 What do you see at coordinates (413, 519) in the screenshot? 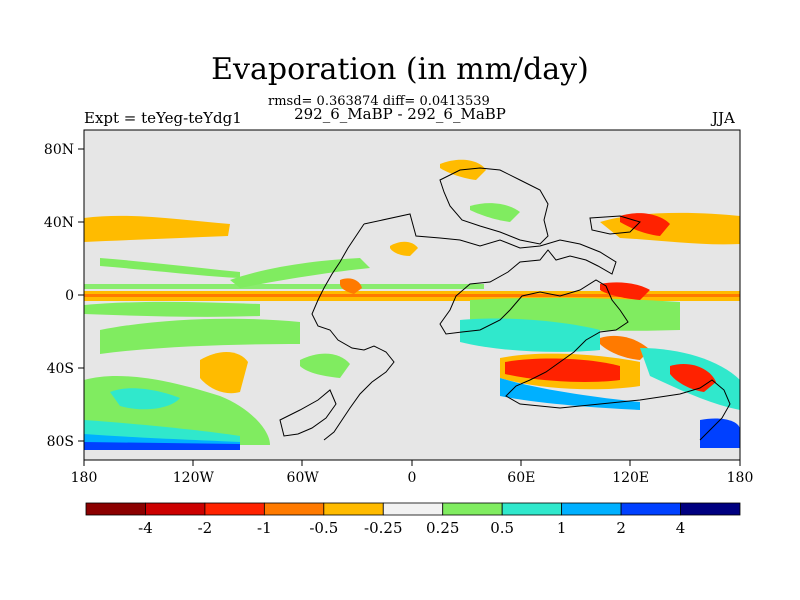
I see `colorbar: -4 -2 -1 -0.5 -0.25 0.25 0.5 1 2 4` at bounding box center [413, 519].